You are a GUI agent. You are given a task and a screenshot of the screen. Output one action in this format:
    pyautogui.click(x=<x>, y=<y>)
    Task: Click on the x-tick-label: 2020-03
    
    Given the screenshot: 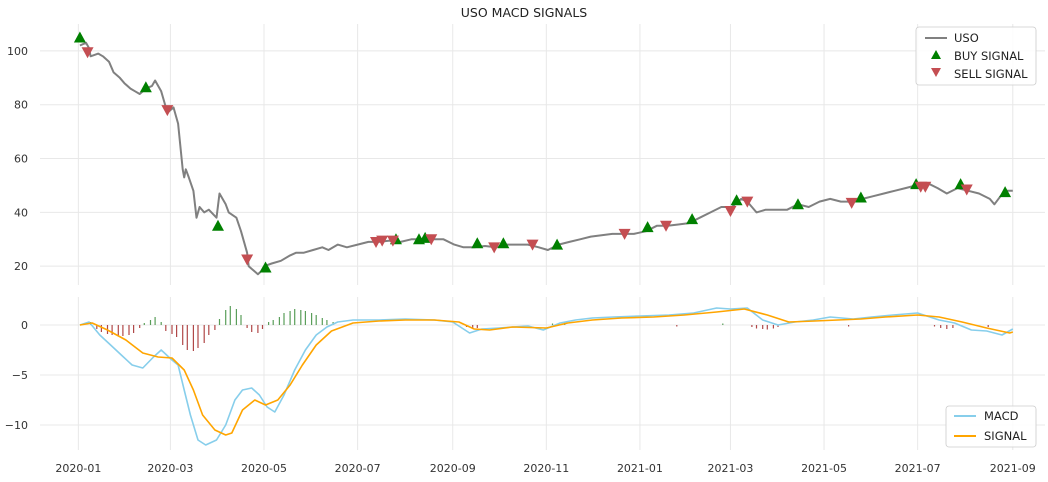 What is the action you would take?
    pyautogui.click(x=170, y=468)
    